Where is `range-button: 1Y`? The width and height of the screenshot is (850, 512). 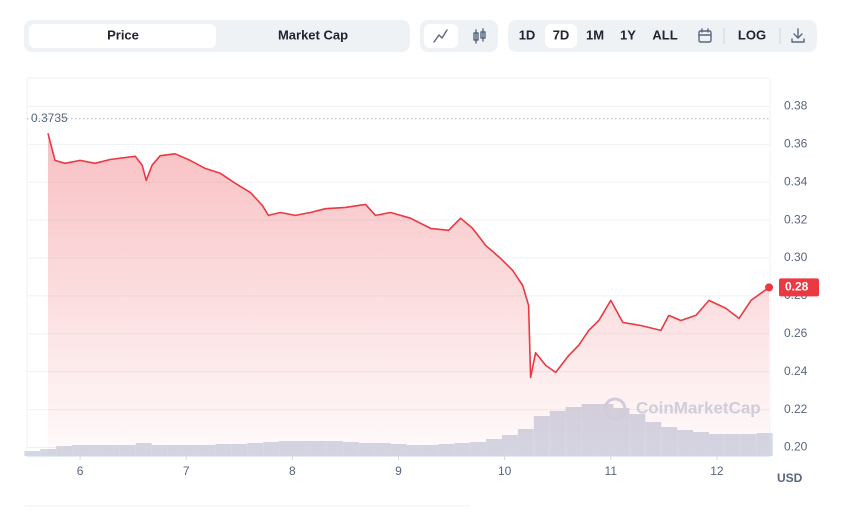
range-button: 1Y is located at coordinates (628, 34).